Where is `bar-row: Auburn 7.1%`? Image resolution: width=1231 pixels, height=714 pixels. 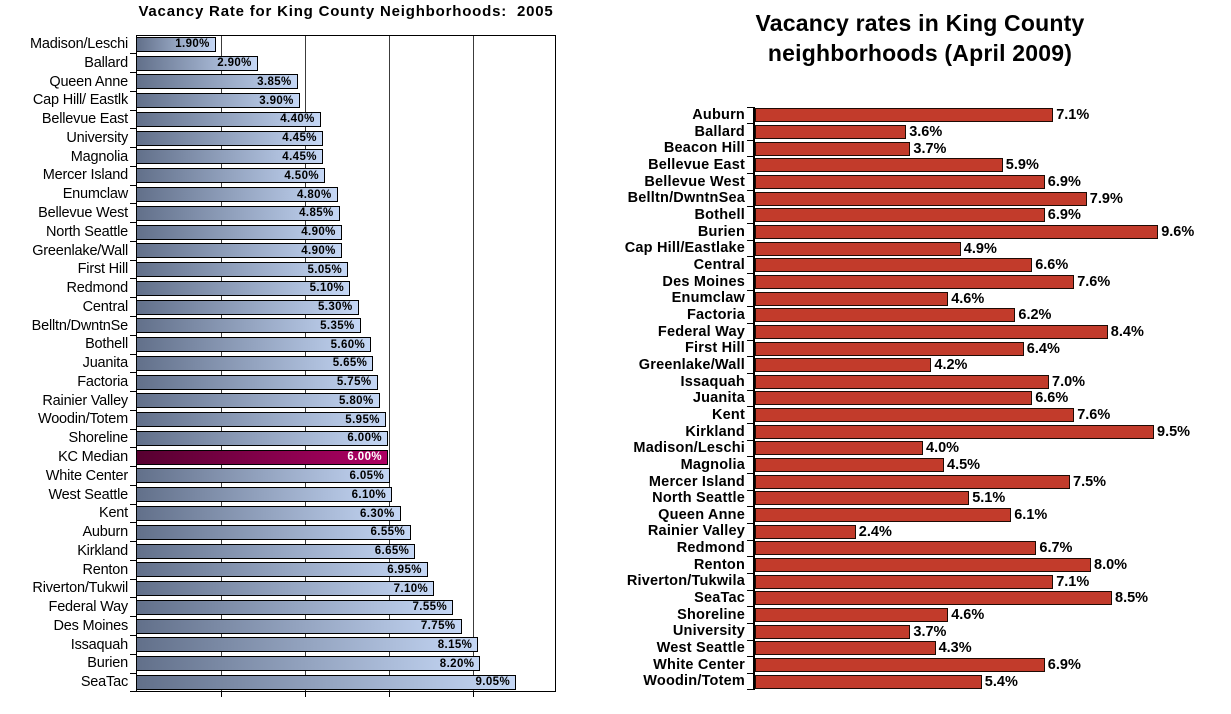
bar-row: Auburn 7.1% is located at coordinates (920, 115).